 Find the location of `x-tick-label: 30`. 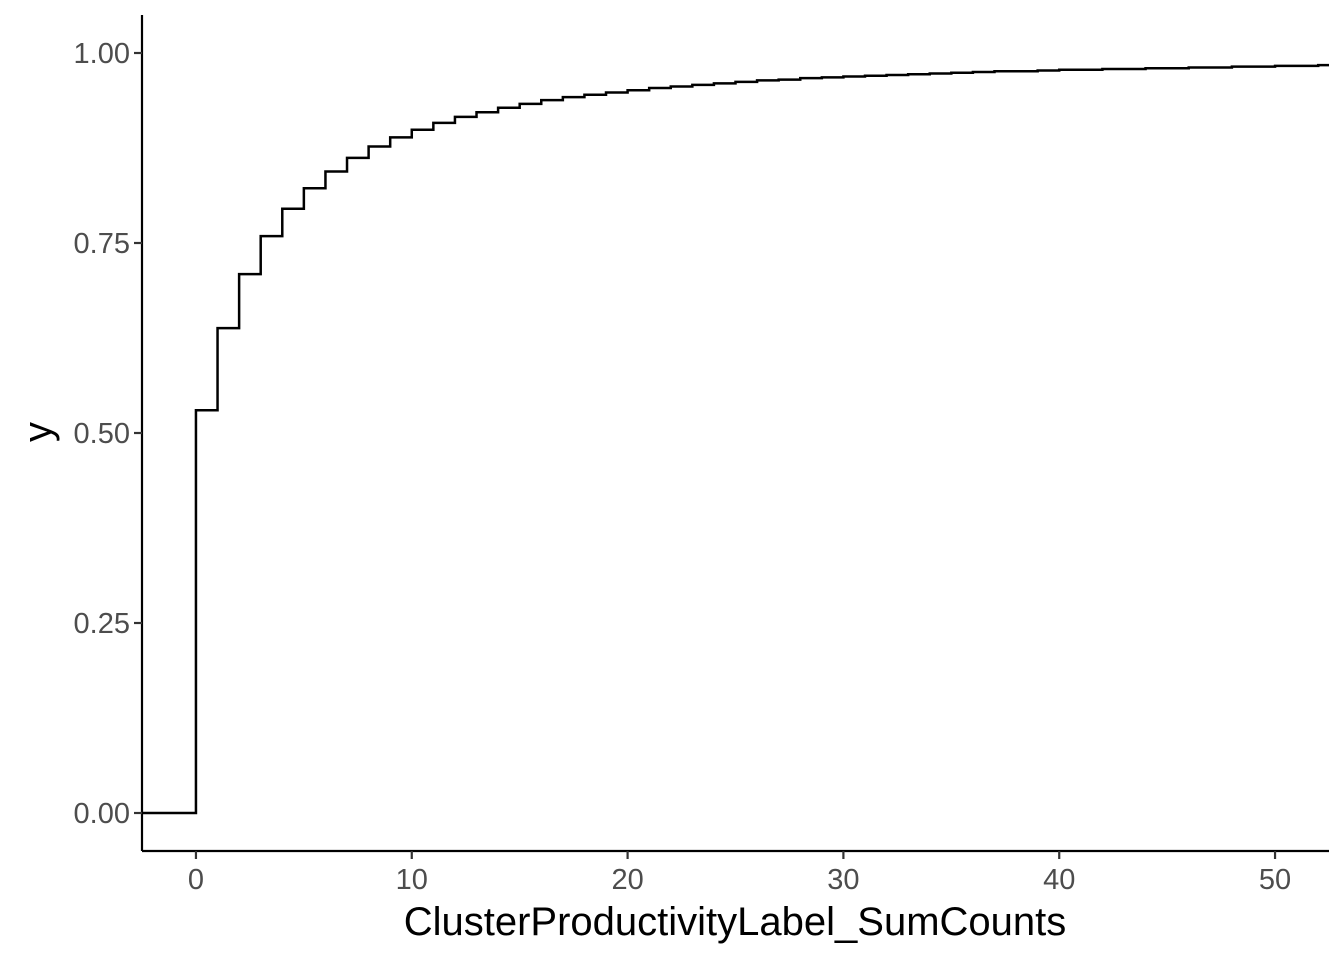

x-tick-label: 30 is located at coordinates (843, 880).